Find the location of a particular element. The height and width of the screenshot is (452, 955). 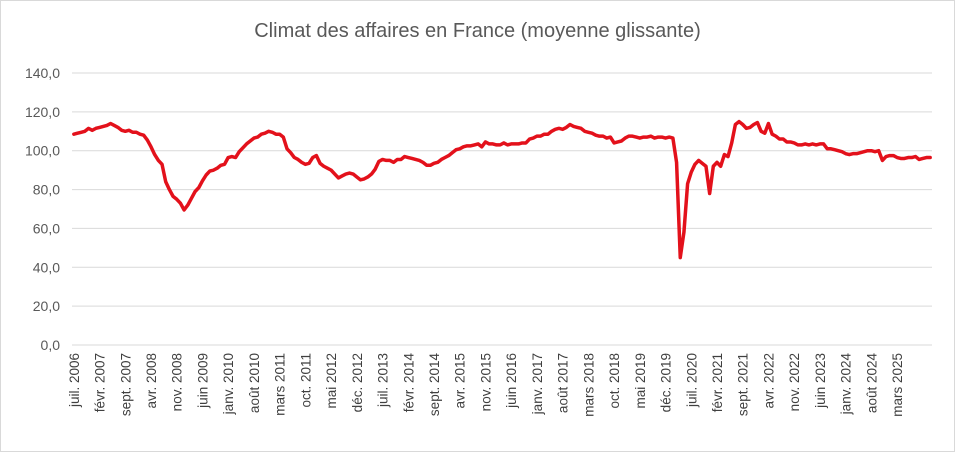

y-tick-label: 140,0 is located at coordinates (42, 73).